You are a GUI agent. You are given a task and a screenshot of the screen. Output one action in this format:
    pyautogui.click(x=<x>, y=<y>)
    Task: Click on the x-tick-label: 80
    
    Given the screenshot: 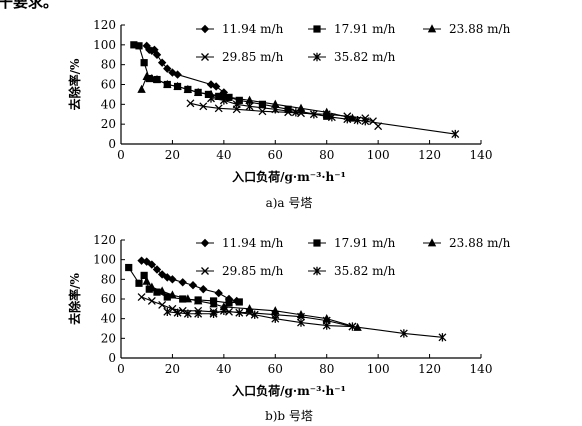 What is the action you would take?
    pyautogui.click(x=326, y=369)
    